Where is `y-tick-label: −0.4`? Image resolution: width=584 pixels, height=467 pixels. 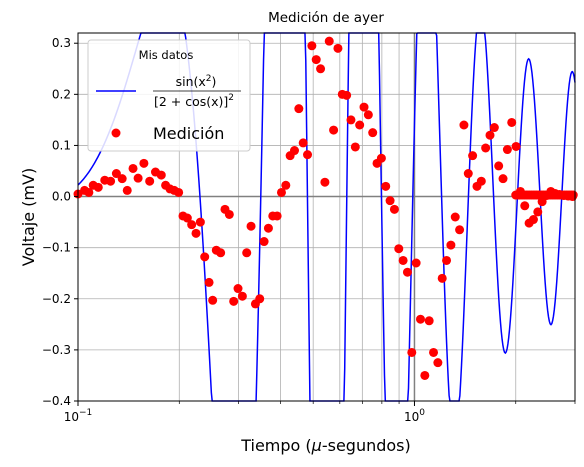
y-tick-label: −0.4 is located at coordinates (56, 401).